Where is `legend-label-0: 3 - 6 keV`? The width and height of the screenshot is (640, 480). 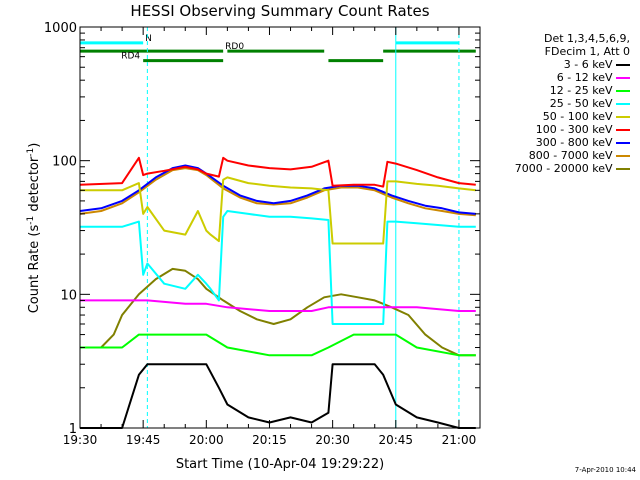 legend-label-0: 3 - 6 keV is located at coordinates (589, 64).